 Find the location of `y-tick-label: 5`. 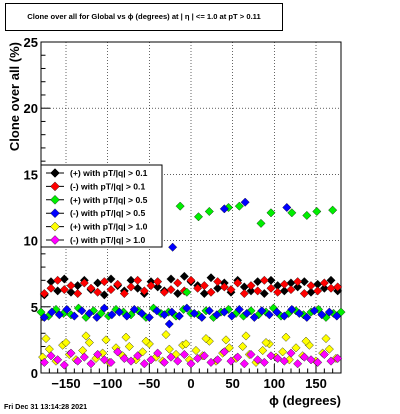

y-tick-label: 5 is located at coordinates (34, 307).